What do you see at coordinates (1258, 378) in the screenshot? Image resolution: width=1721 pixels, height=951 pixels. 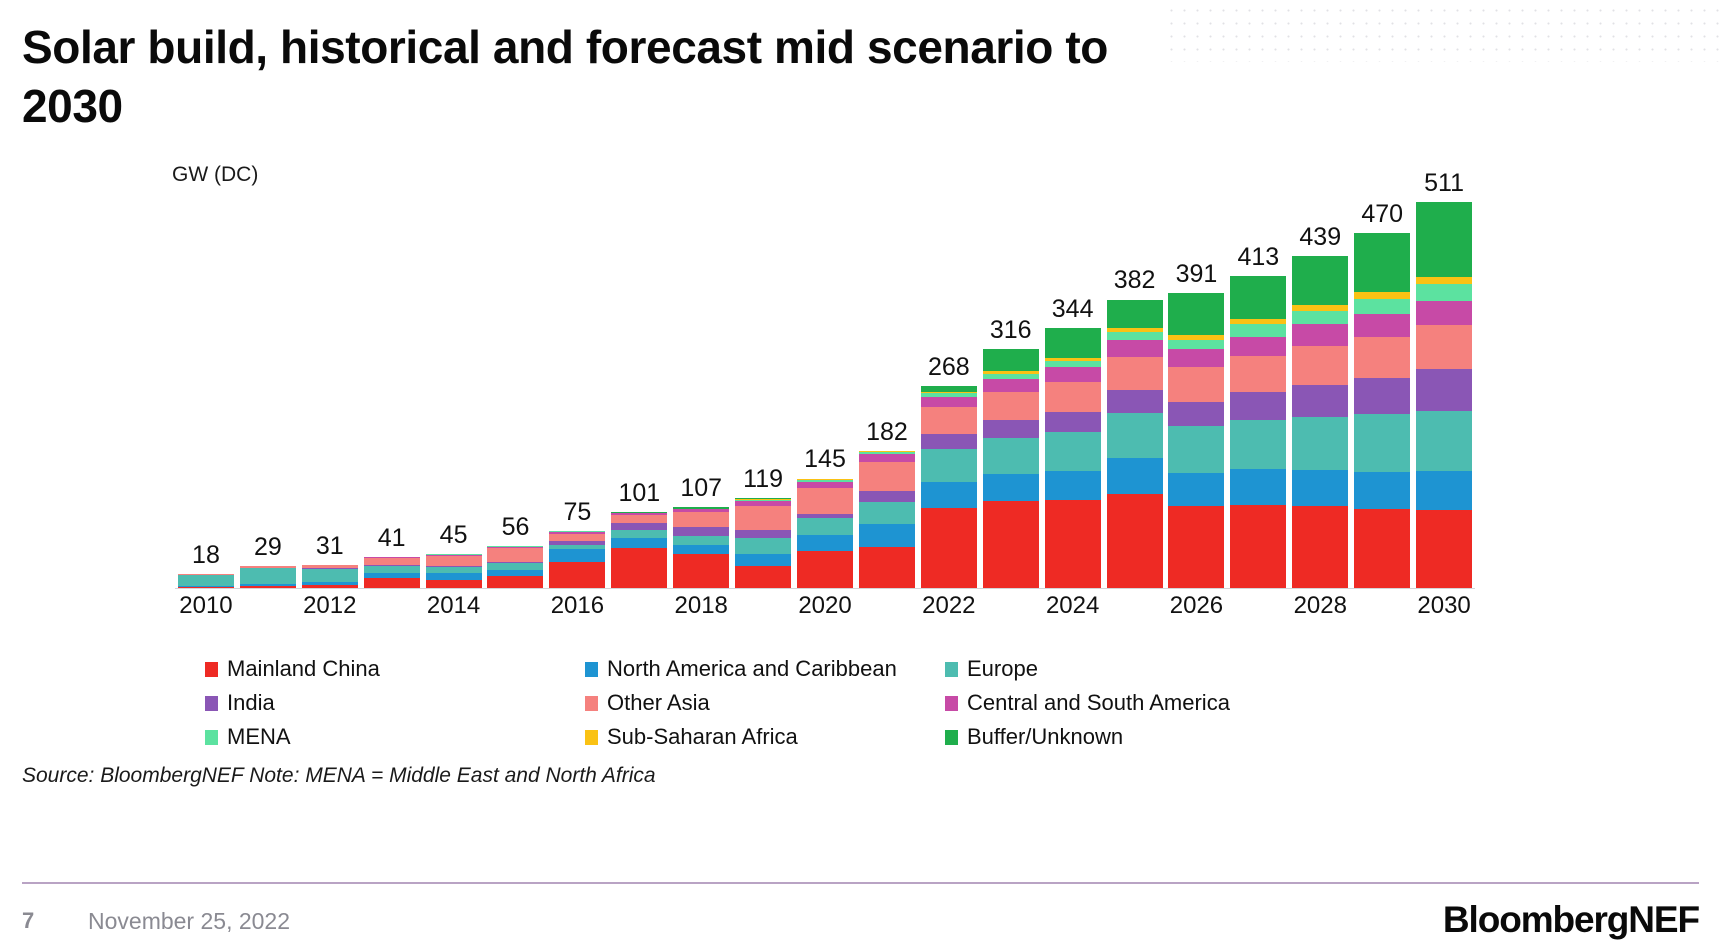 I see `bar-column: 413` at bounding box center [1258, 378].